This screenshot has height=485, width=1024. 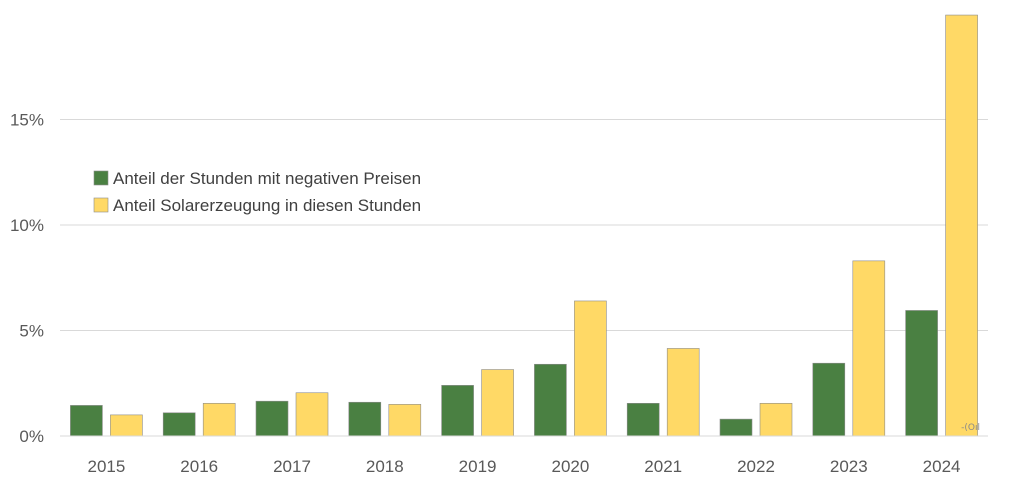 What do you see at coordinates (31, 331) in the screenshot?
I see `y-tick-label: 5%` at bounding box center [31, 331].